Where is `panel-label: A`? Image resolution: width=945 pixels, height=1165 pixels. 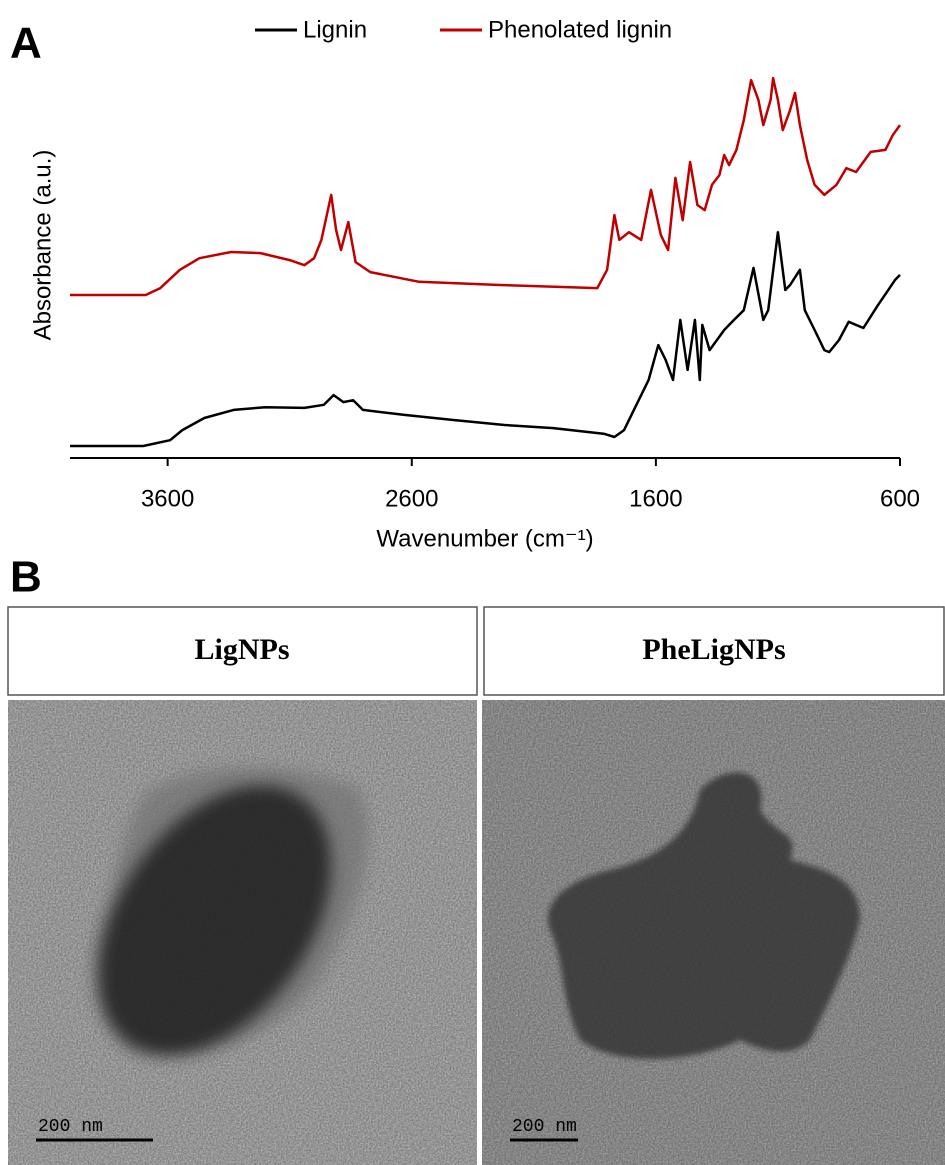 panel-label: A is located at coordinates (26, 43).